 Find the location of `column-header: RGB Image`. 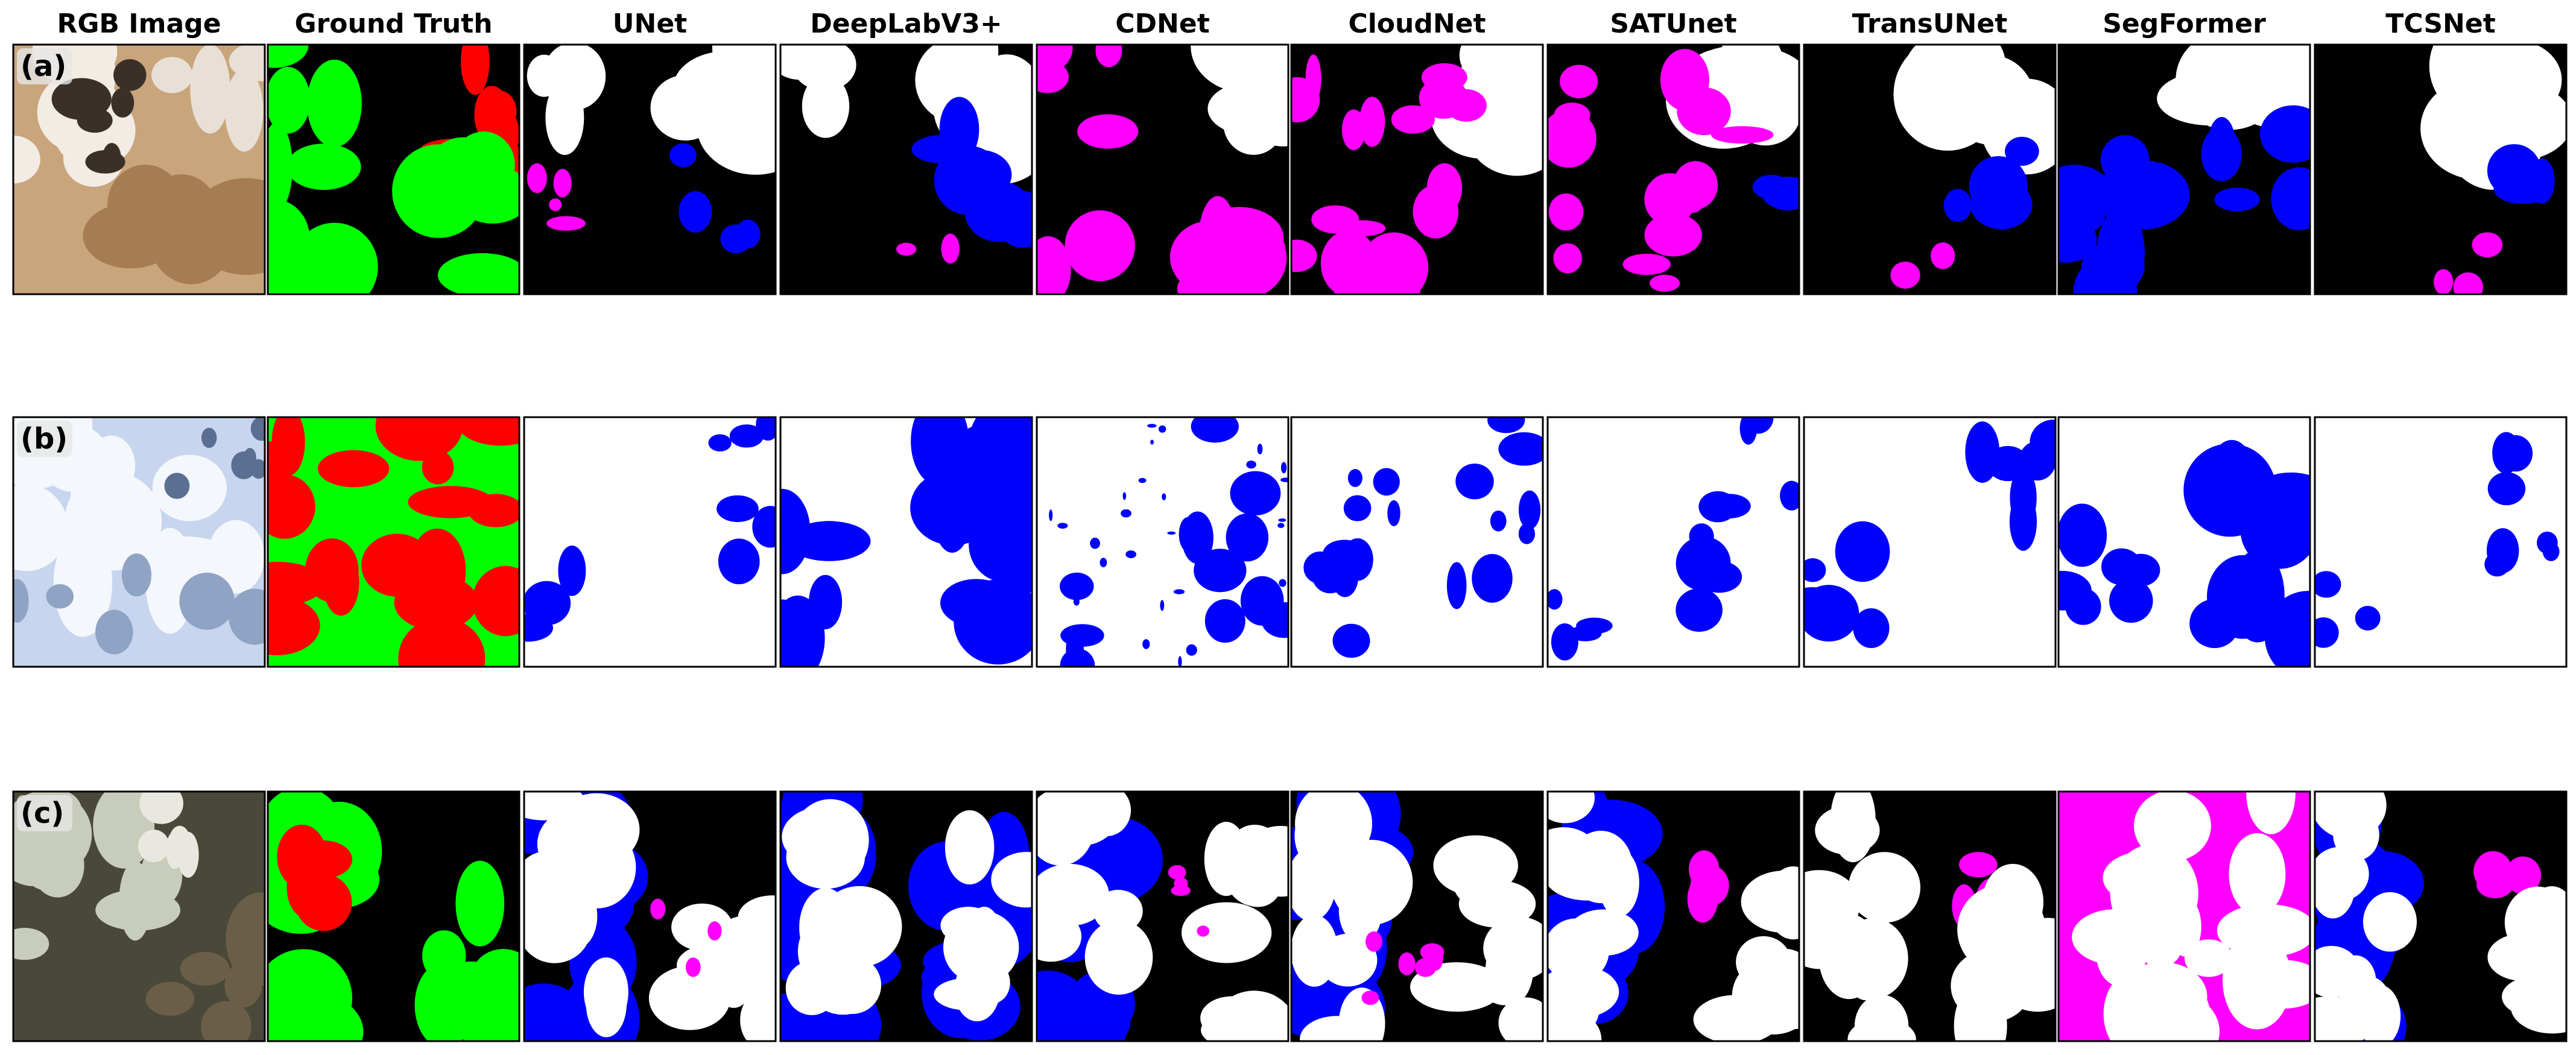

column-header: RGB Image is located at coordinates (139, 23).